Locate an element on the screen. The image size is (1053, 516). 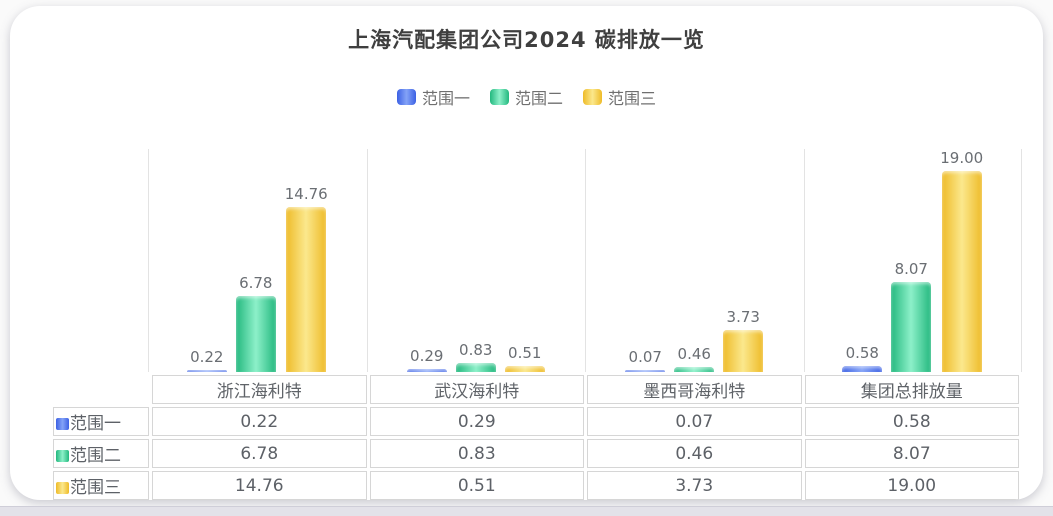
bar-value-label: 14.76 is located at coordinates (306, 194).